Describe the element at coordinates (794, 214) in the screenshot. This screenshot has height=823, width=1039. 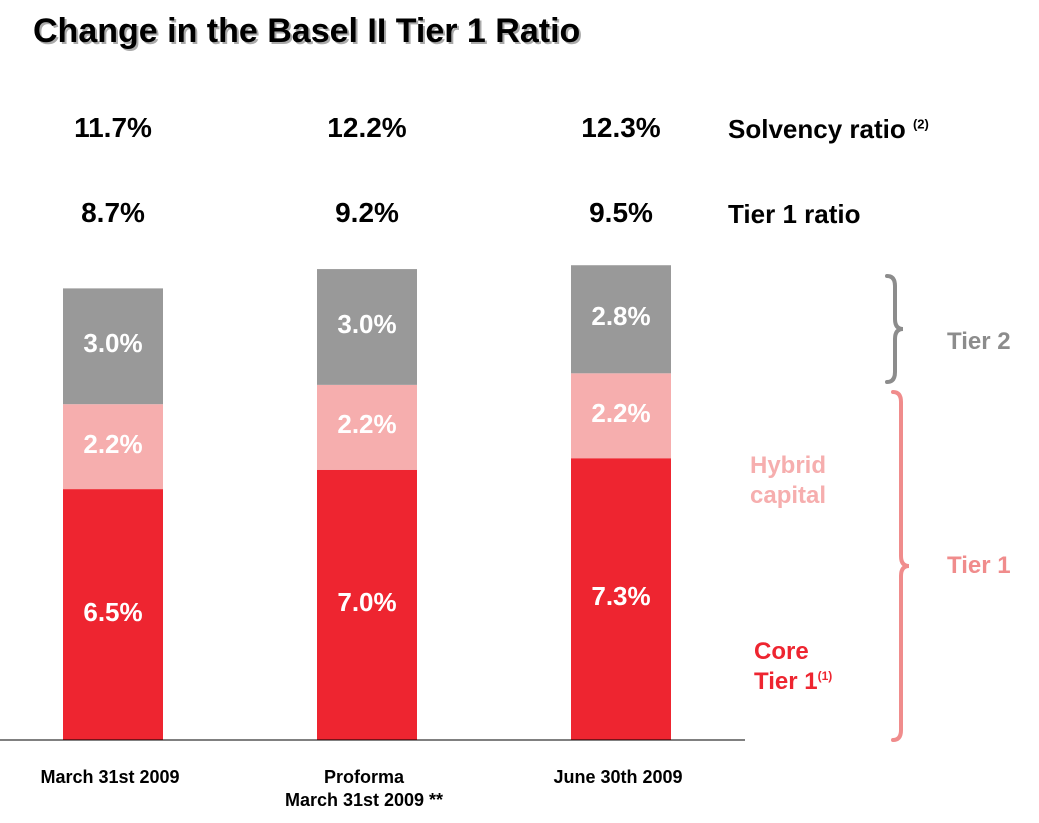
I see `row-label: Tier 1 ratio` at that location.